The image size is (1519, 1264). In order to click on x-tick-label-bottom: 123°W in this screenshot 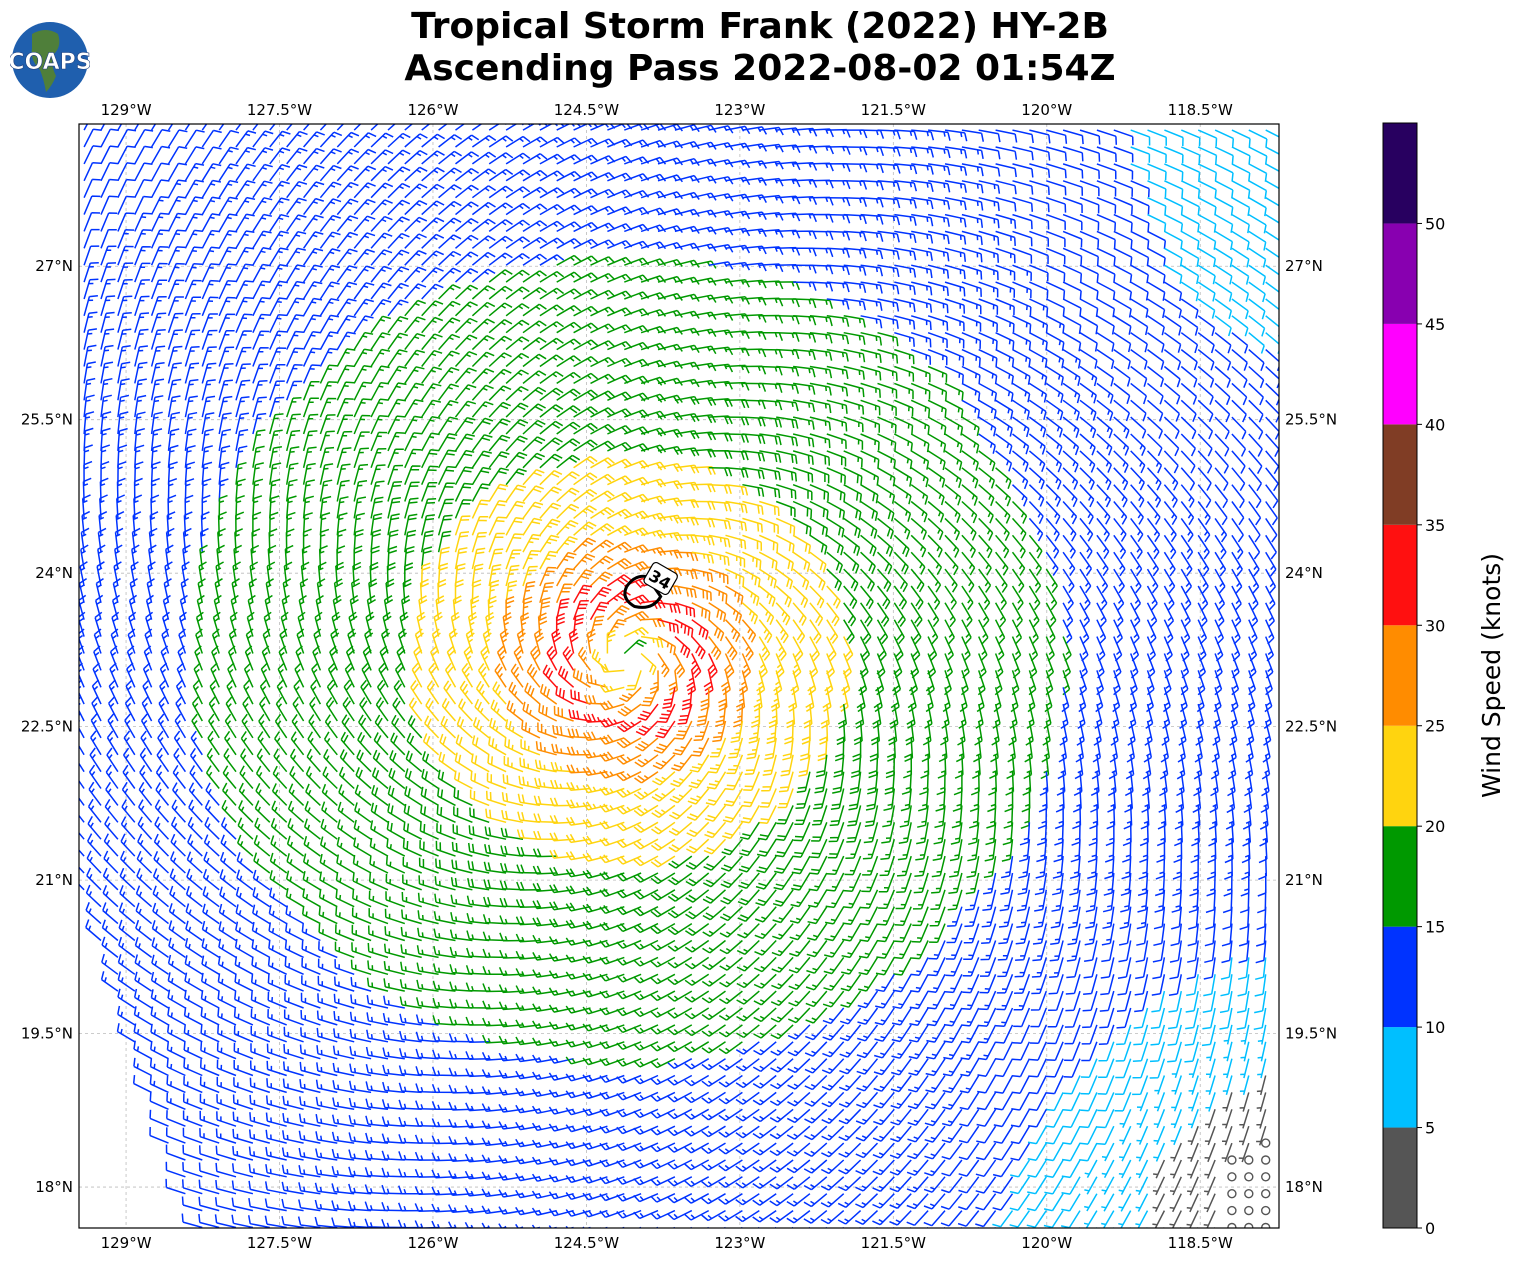, I will do `click(739, 1243)`.